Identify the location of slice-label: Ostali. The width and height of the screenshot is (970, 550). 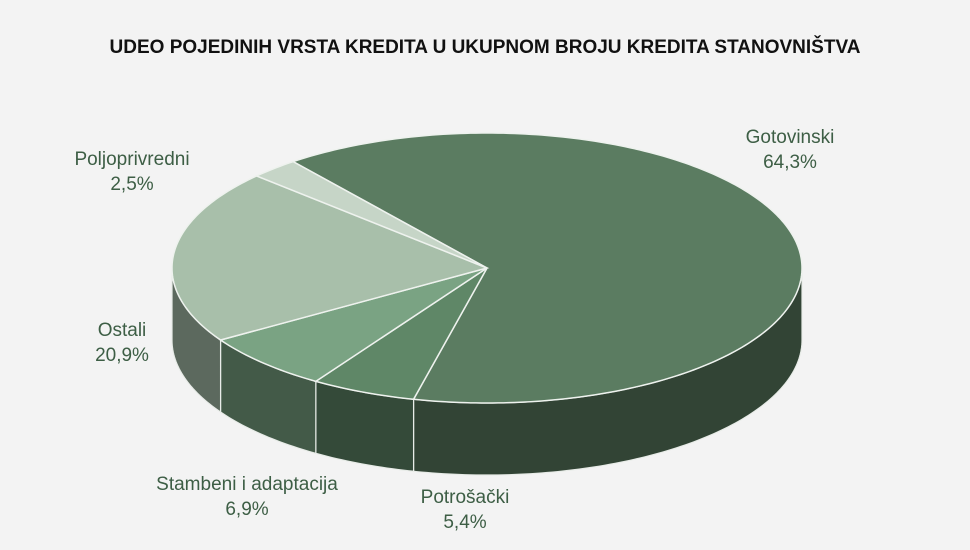
(122, 330).